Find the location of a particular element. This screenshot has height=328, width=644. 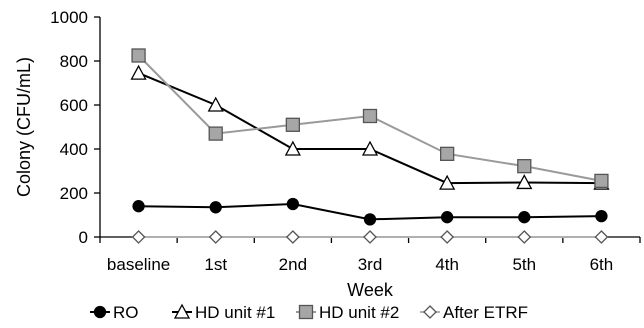

series-ro is located at coordinates (370, 211).